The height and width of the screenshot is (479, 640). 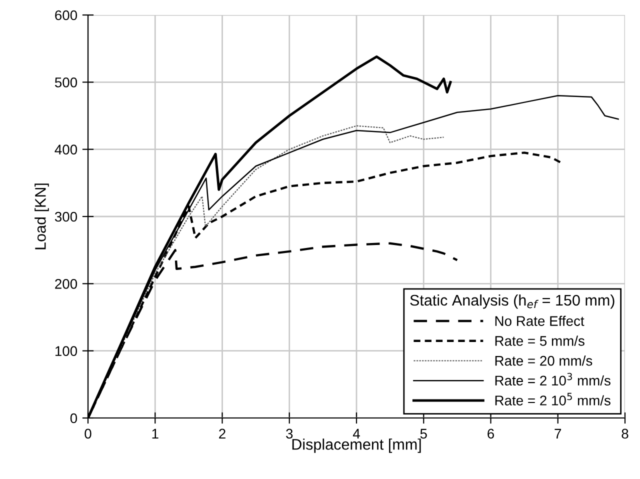 What do you see at coordinates (552, 399) in the screenshot?
I see `legend-label: Rate = 2 10$^{5}$ mm/s` at bounding box center [552, 399].